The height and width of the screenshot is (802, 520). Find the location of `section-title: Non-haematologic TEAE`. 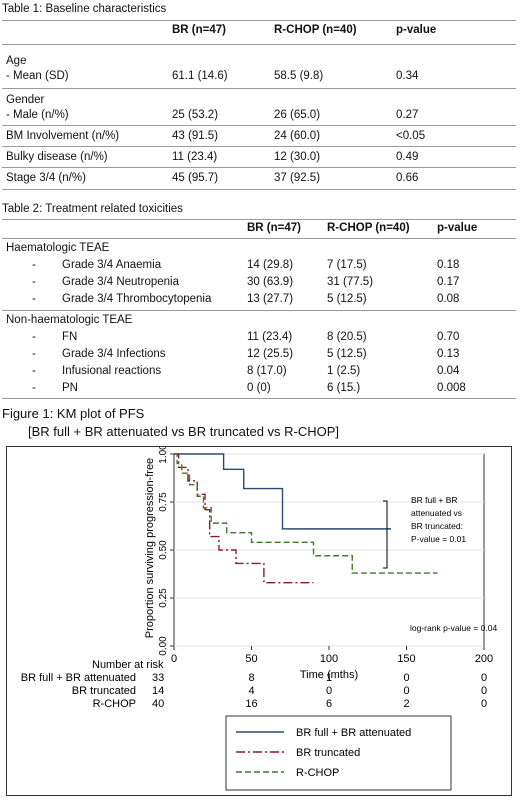

section-title: Non-haematologic TEAE is located at coordinates (69, 320).